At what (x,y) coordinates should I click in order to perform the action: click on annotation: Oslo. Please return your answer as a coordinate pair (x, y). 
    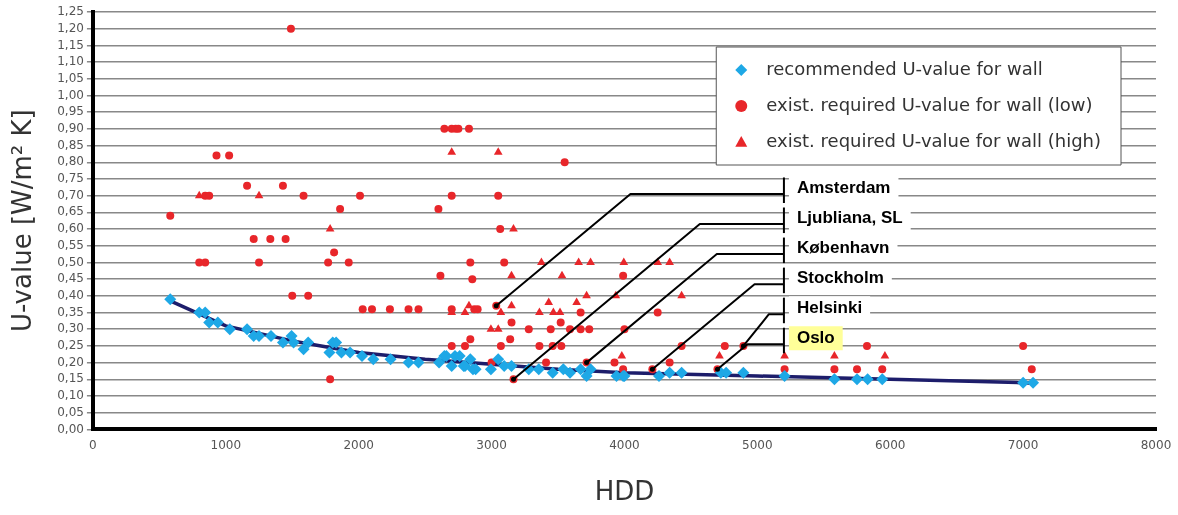
    Looking at the image, I should click on (815, 337).